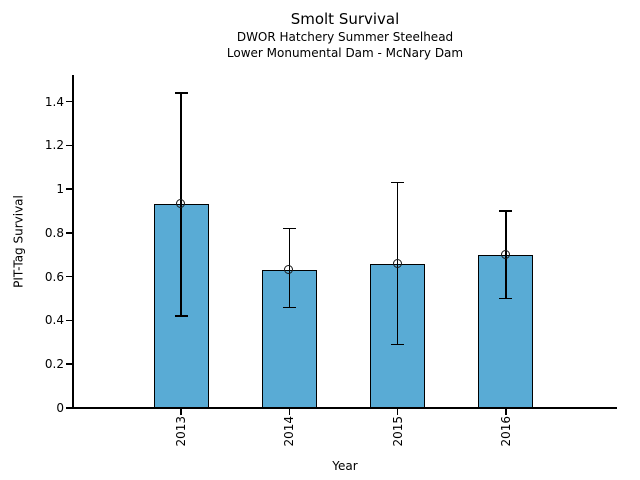 The image size is (640, 480). What do you see at coordinates (345, 466) in the screenshot?
I see `x-axis-label: Year` at bounding box center [345, 466].